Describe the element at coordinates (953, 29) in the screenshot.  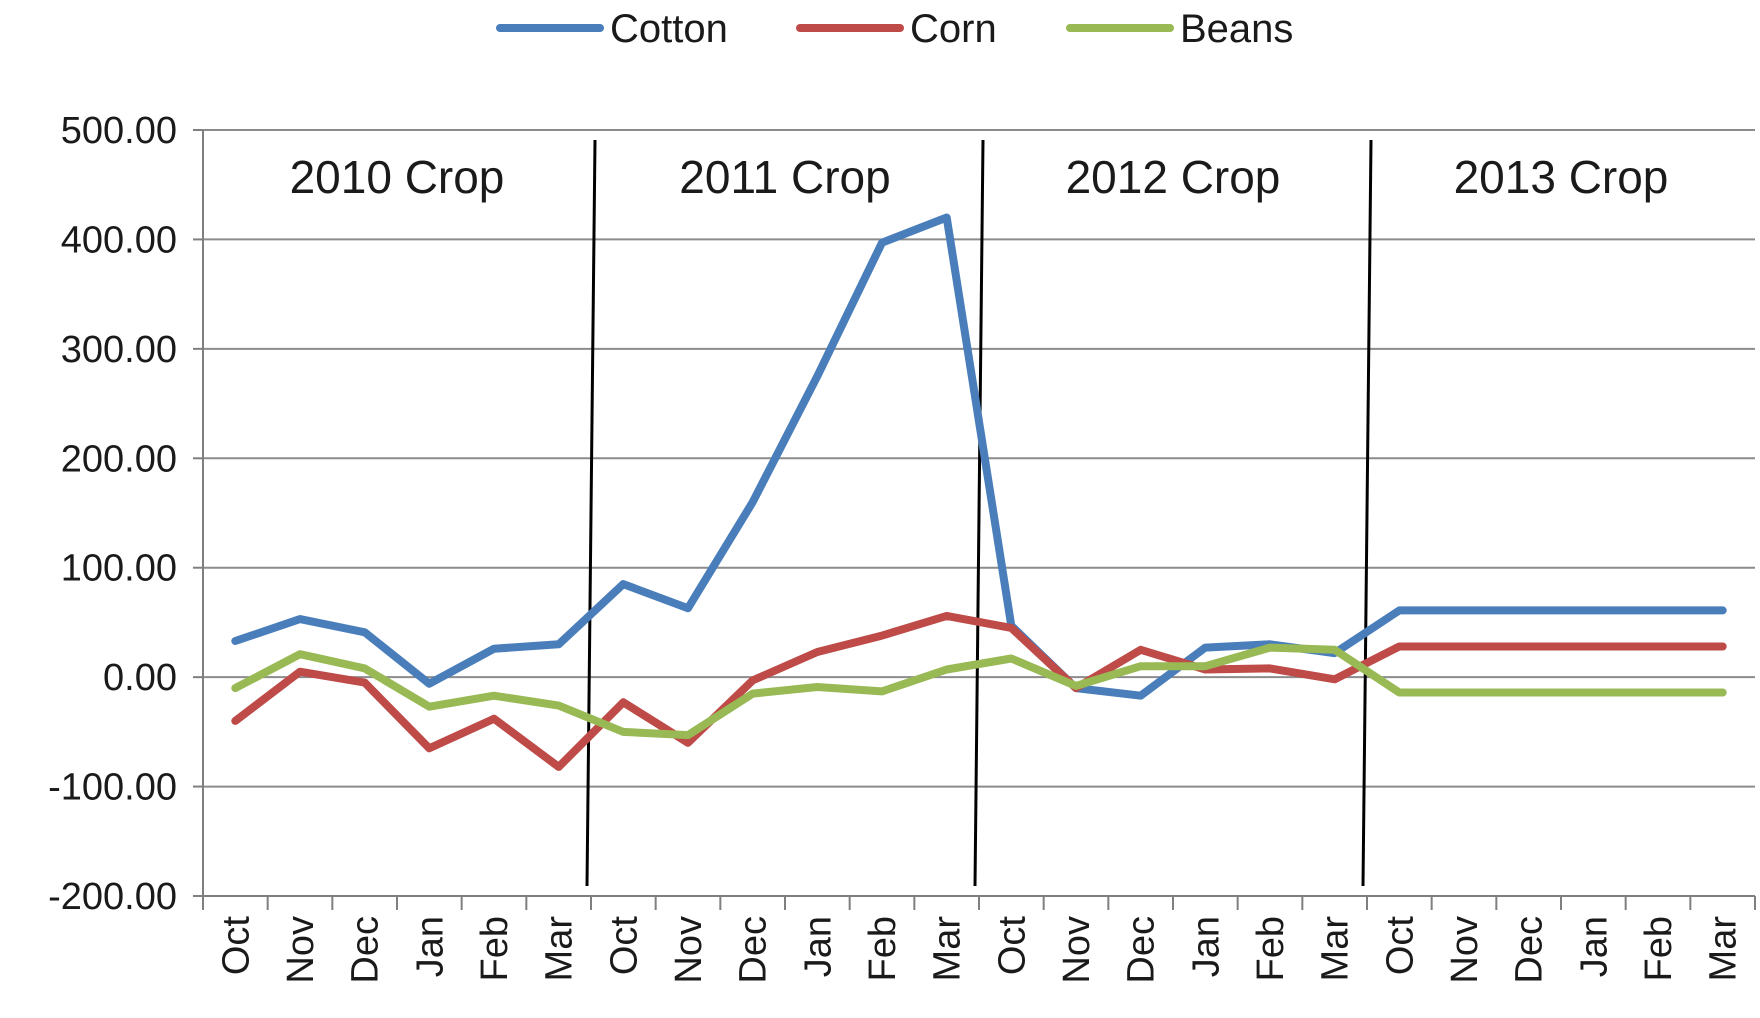
I see `legend-label-corn: Corn` at that location.